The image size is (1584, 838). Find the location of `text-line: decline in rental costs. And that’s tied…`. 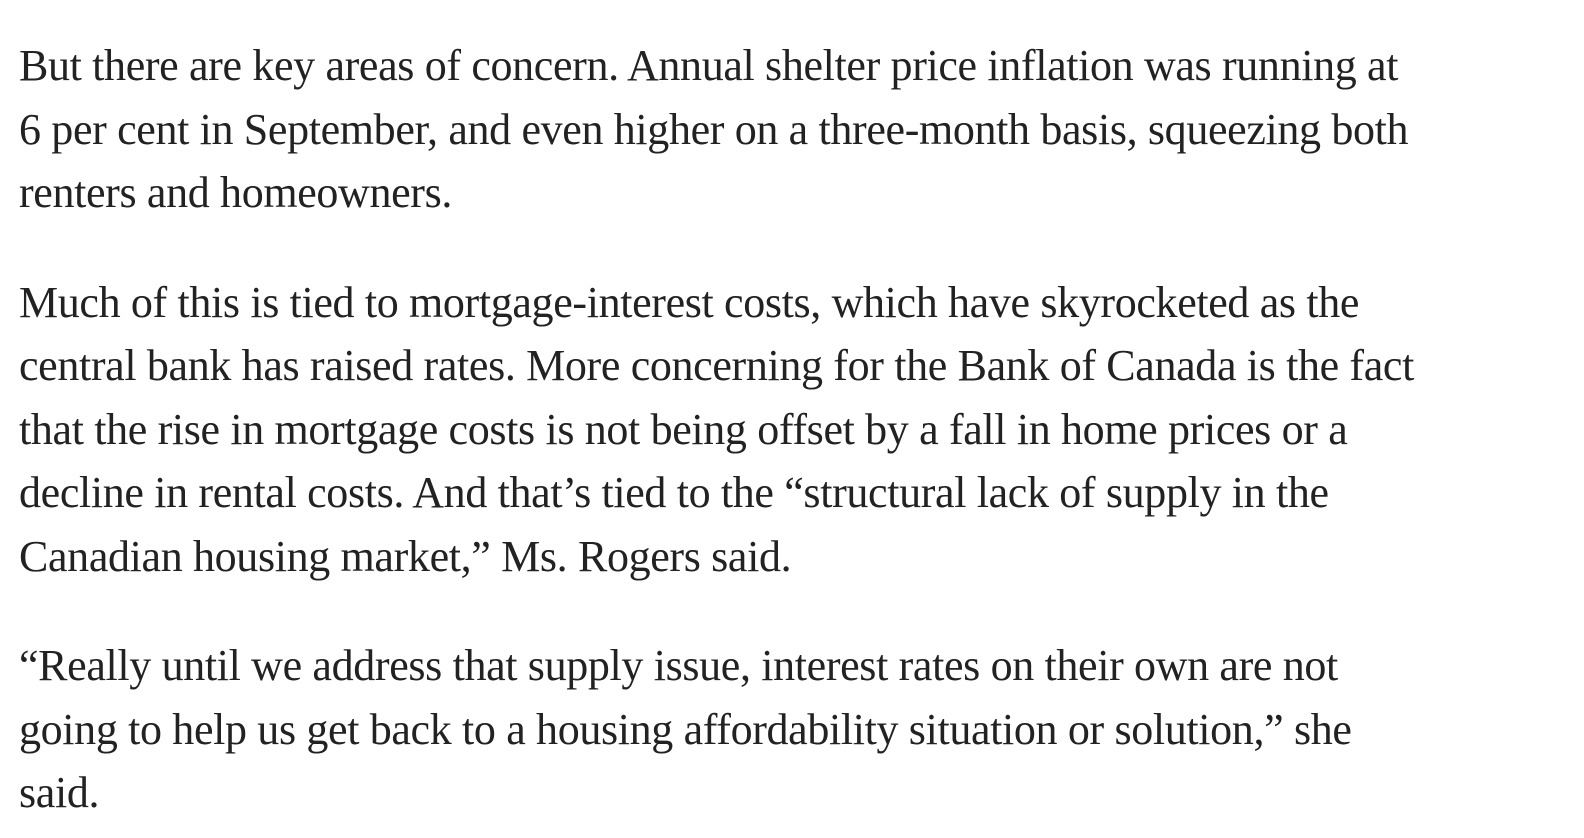

text-line: decline in rental costs. And that’s tied… is located at coordinates (674, 492).